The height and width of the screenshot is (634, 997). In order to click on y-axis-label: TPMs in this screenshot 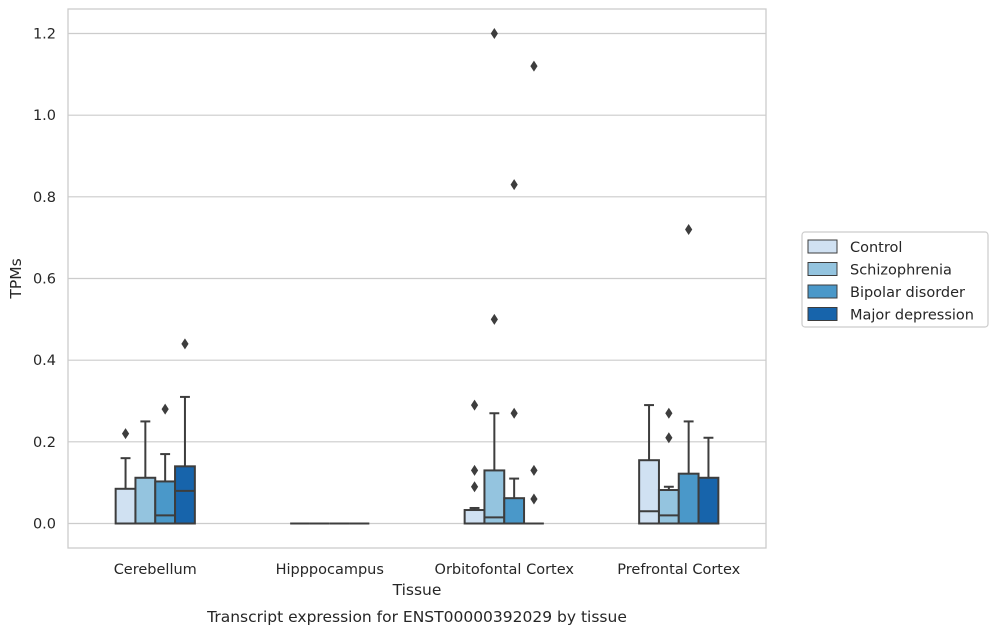, I will do `click(16, 278)`.